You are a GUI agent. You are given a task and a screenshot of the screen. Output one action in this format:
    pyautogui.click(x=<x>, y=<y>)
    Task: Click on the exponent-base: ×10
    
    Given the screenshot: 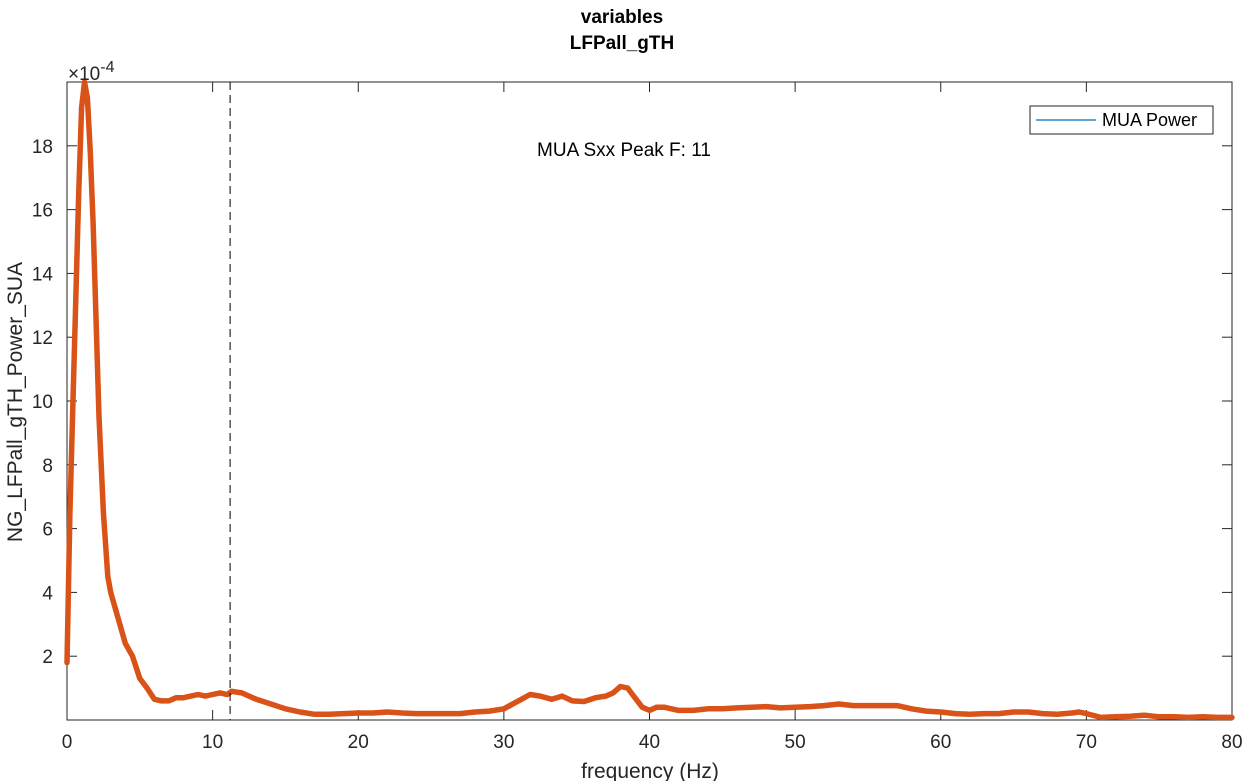 What is the action you would take?
    pyautogui.click(x=84, y=74)
    